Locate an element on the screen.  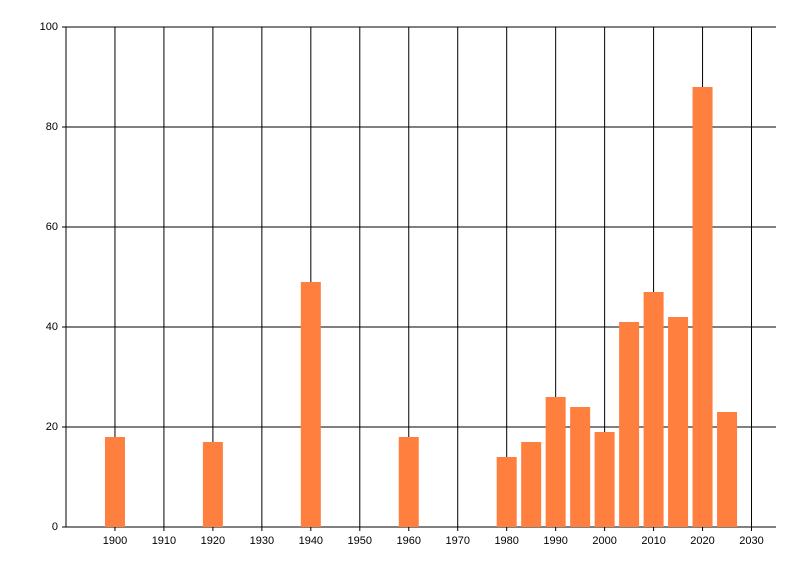
x-tick-label: 1940 is located at coordinates (311, 541).